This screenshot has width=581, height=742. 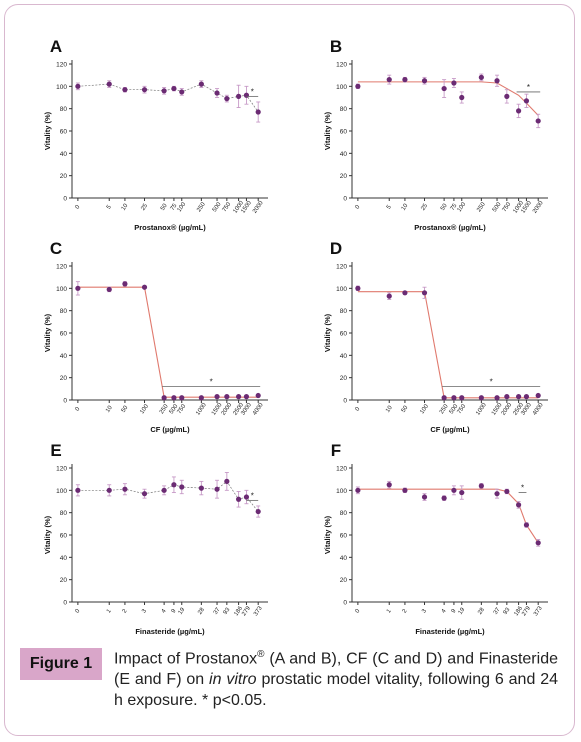 What do you see at coordinates (61, 664) in the screenshot?
I see `figure-badge: Figure 1` at bounding box center [61, 664].